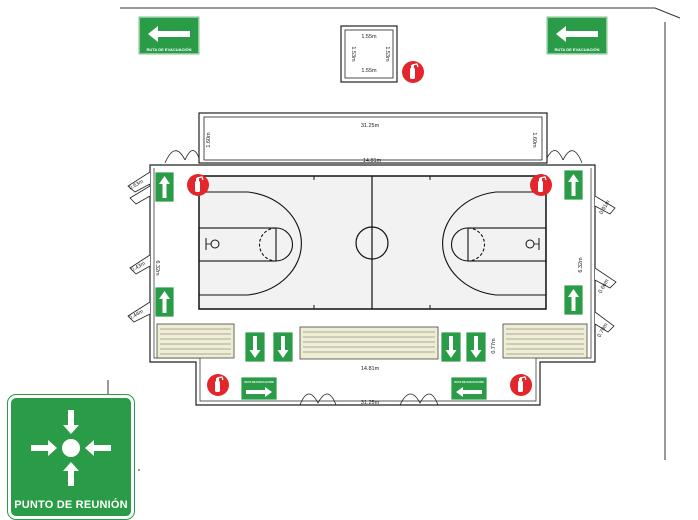 The width and height of the screenshot is (698, 520). I want to click on exit-sign-top-left: RUTA DE EVACUACIÓN, so click(169, 35).